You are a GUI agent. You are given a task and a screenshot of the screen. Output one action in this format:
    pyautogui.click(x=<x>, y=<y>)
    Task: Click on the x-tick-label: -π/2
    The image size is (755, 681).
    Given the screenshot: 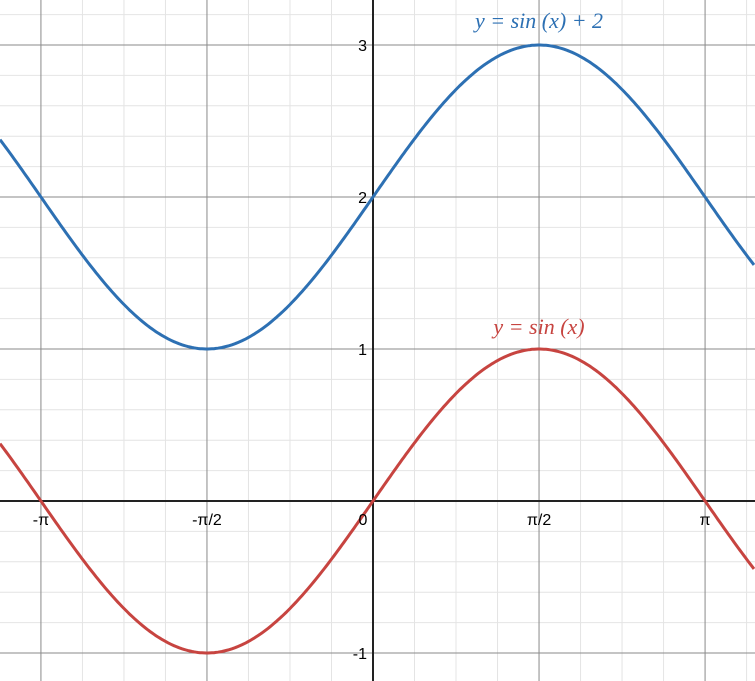 What is the action you would take?
    pyautogui.click(x=207, y=520)
    